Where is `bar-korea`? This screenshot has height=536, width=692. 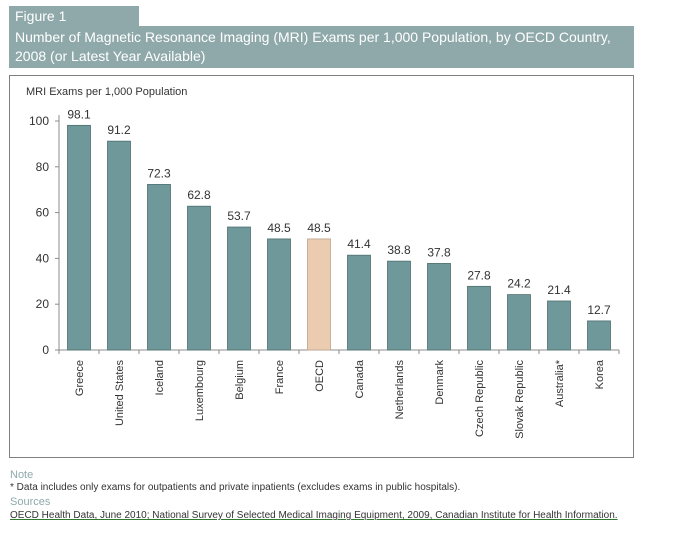 bar-korea is located at coordinates (599, 335).